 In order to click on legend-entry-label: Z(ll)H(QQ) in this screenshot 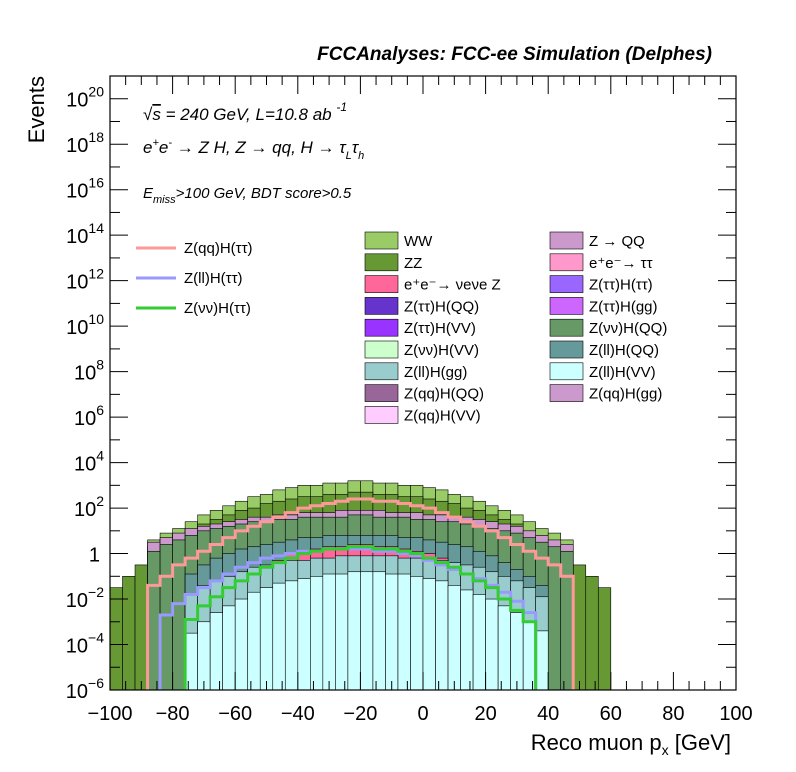, I will do `click(624, 350)`.